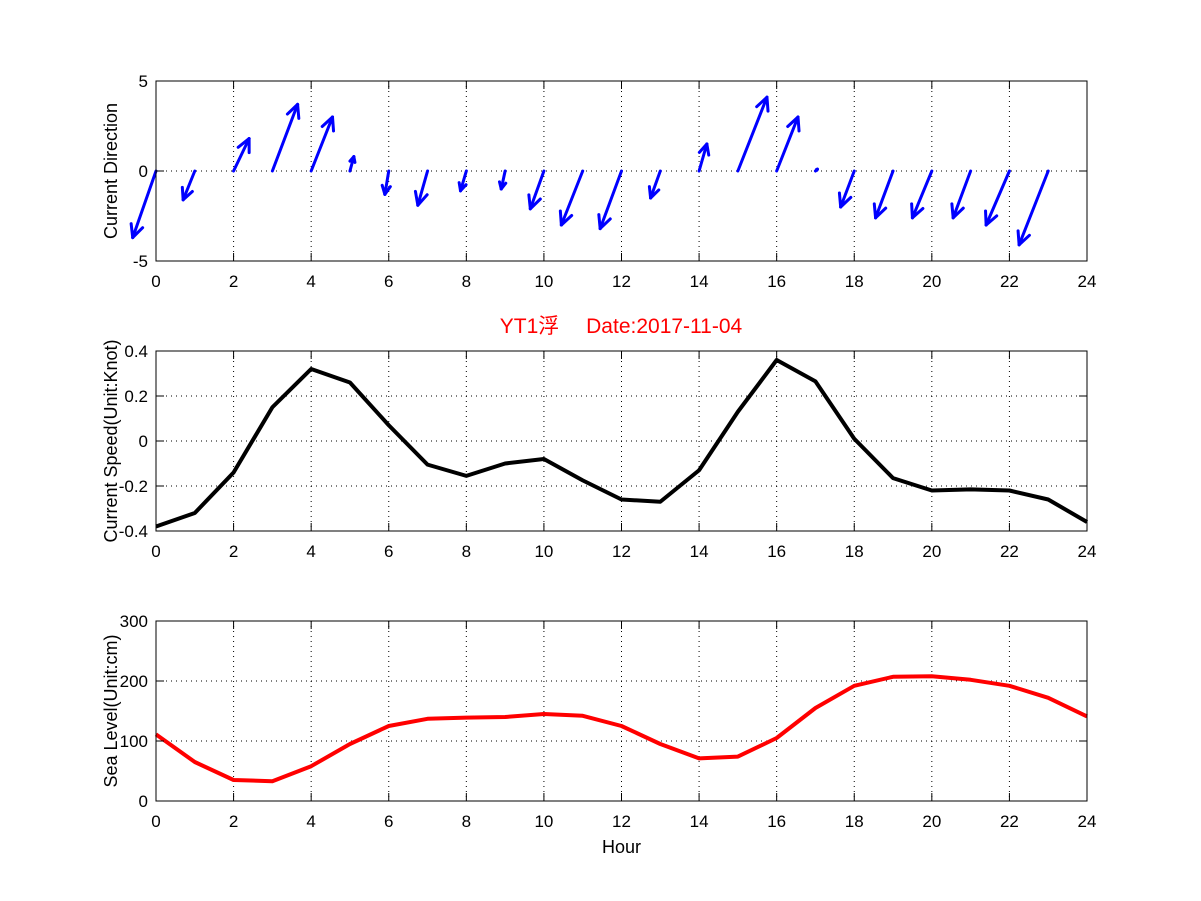 This screenshot has height=901, width=1201. I want to click on current-speed-line, so click(622, 443).